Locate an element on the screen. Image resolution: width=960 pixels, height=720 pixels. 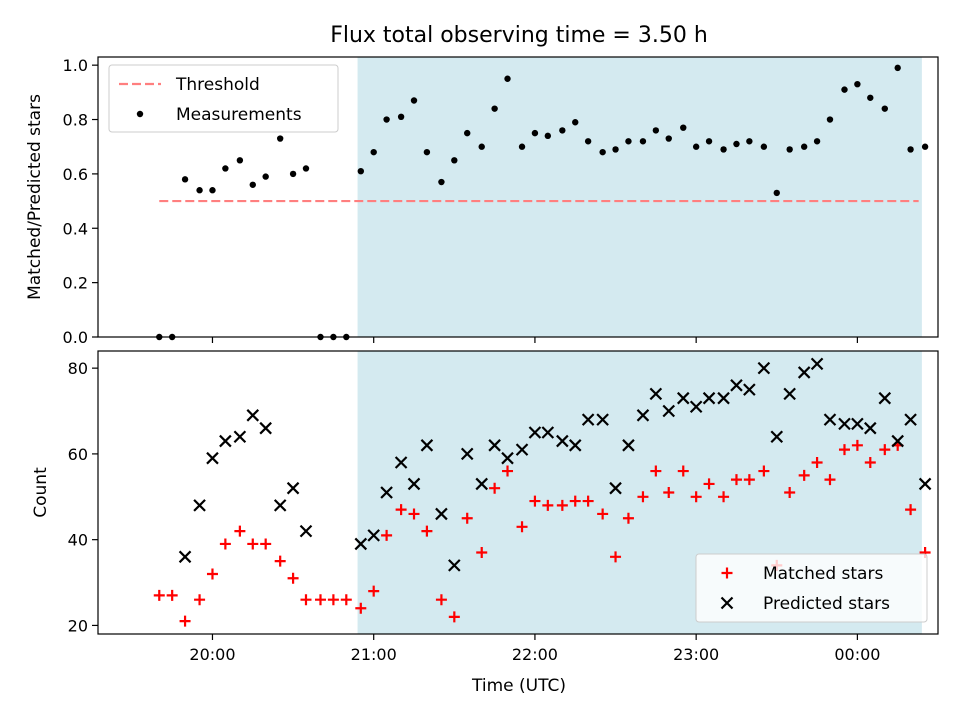
y-tick-label: 80 is located at coordinates (78, 368).